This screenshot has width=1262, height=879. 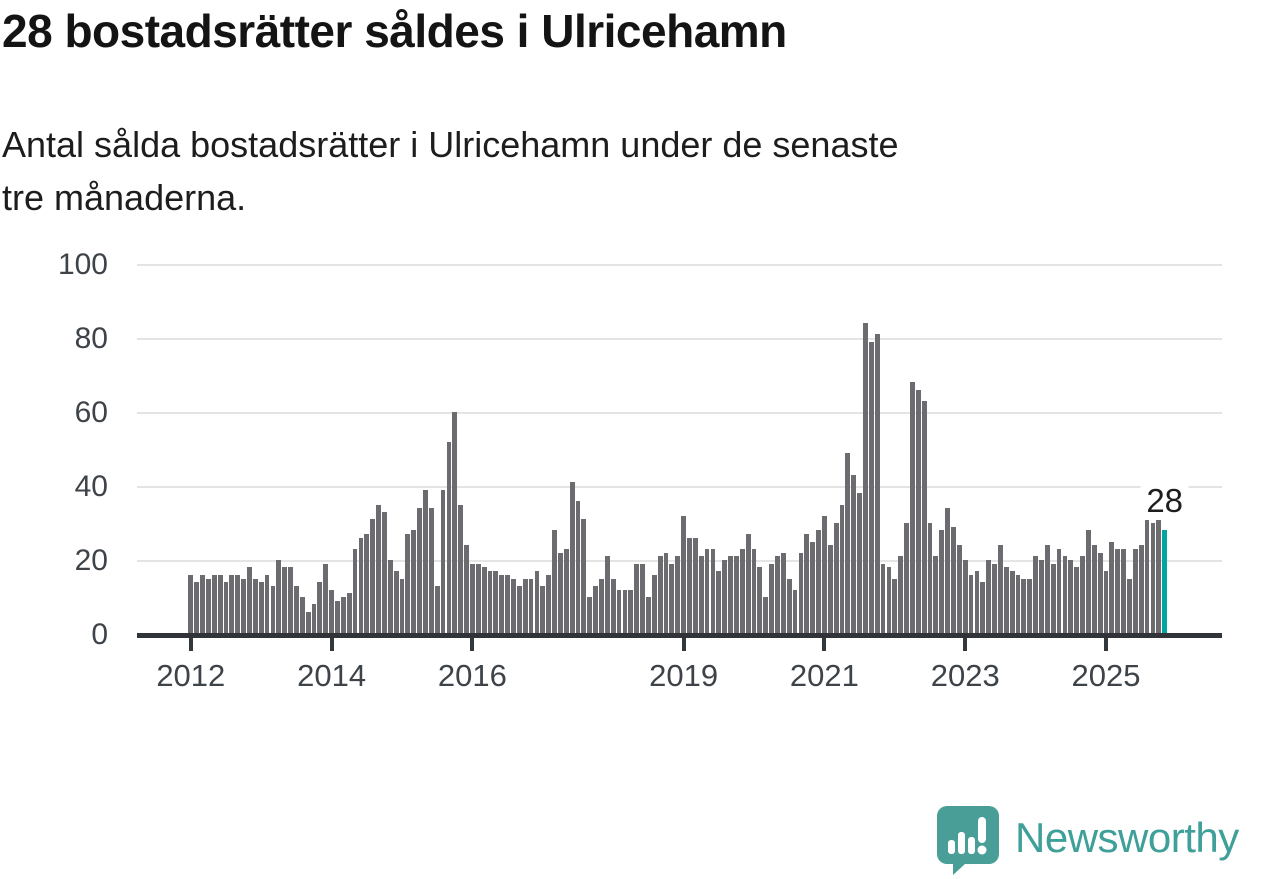 I want to click on x-tick-2014, so click(x=331, y=644).